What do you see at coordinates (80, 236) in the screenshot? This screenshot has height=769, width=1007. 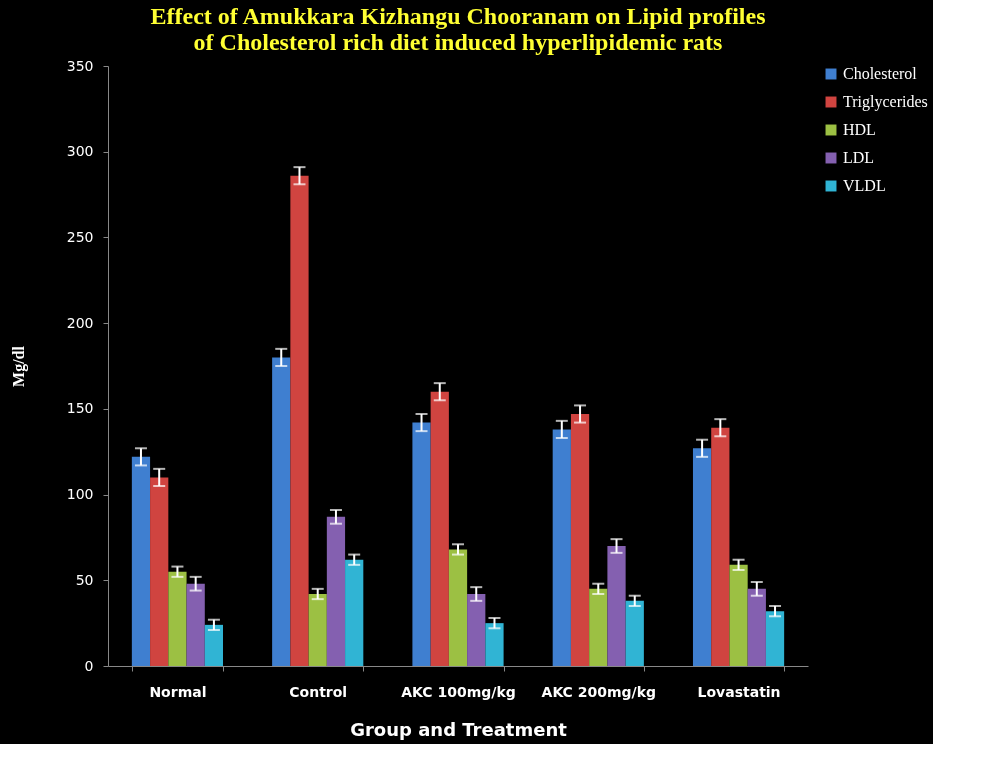 I see `y-tick-label: 250` at bounding box center [80, 236].